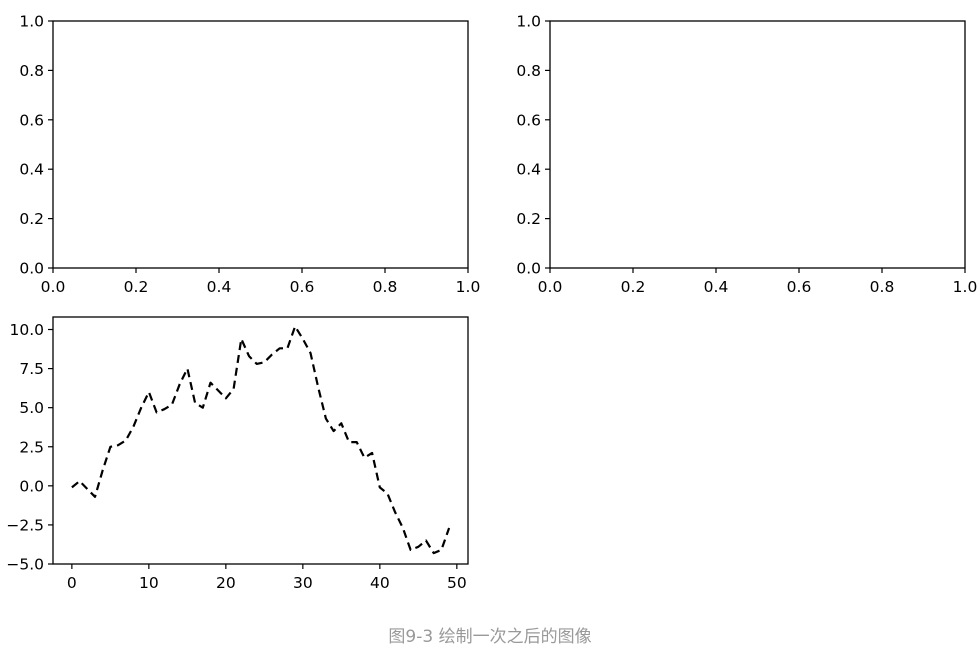 This screenshot has width=980, height=663. What do you see at coordinates (457, 583) in the screenshot?
I see `x-tick-label: 50` at bounding box center [457, 583].